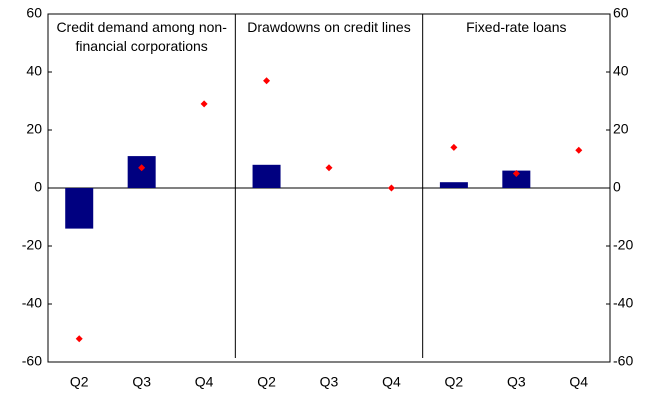 The width and height of the screenshot is (649, 400). Describe the element at coordinates (38, 187) in the screenshot. I see `y-tick-label: 0` at that location.